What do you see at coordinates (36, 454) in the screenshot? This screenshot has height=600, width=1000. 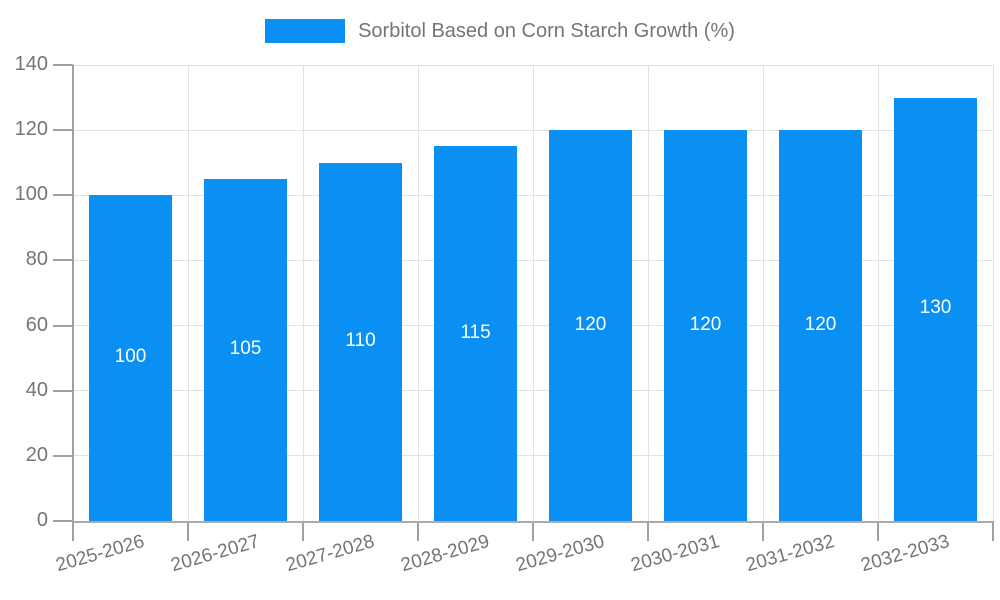 I see `y-axis-tick-label: 20` at bounding box center [36, 454].